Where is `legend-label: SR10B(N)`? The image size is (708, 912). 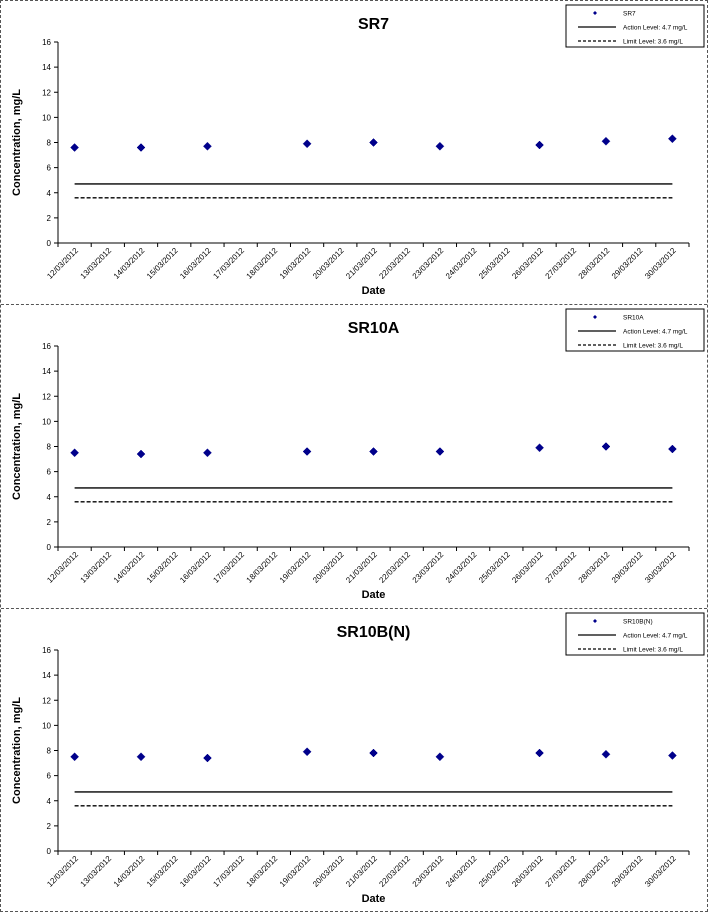
legend-label: SR10B(N) is located at coordinates (638, 622).